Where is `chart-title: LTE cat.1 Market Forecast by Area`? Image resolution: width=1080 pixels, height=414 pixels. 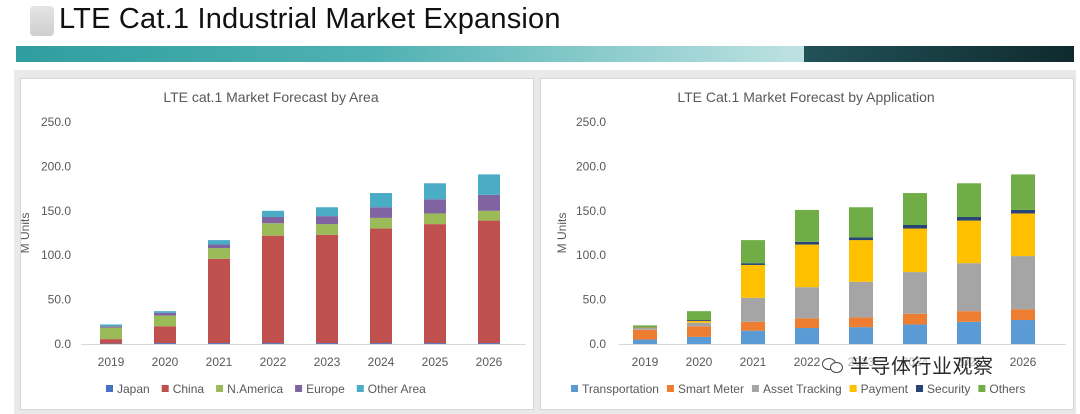
chart-title: LTE cat.1 Market Forecast by Area is located at coordinates (270, 97).